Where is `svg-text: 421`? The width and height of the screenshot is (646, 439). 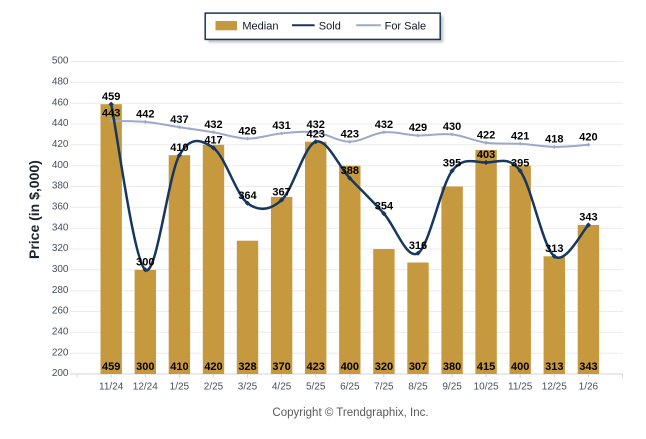 svg-text: 421 is located at coordinates (520, 137).